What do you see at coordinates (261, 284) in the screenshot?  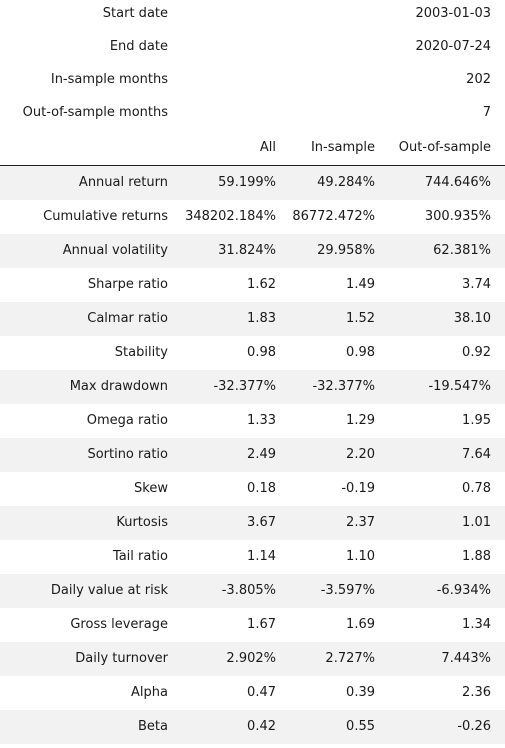 I see `value-all: 1.62` at bounding box center [261, 284].